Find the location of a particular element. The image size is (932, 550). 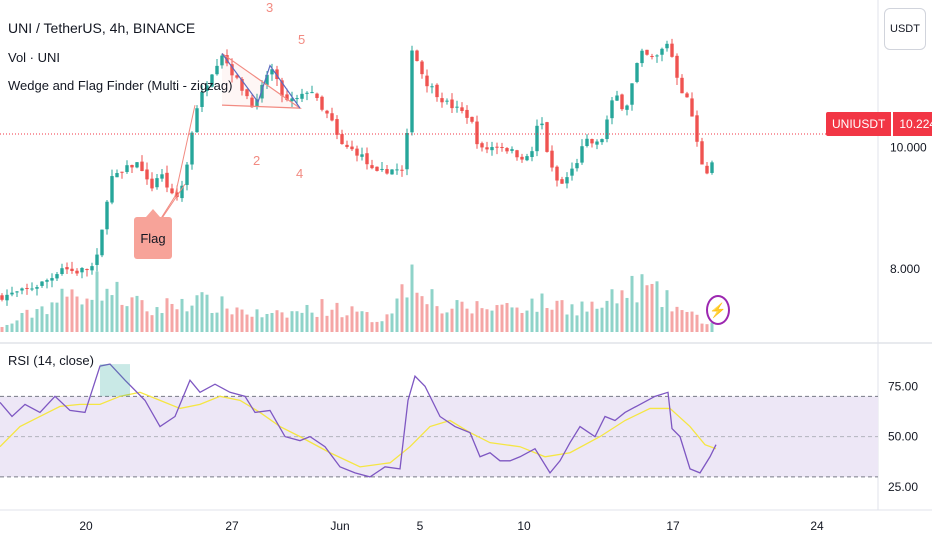

flag-pattern-label: Flag is located at coordinates (153, 234).